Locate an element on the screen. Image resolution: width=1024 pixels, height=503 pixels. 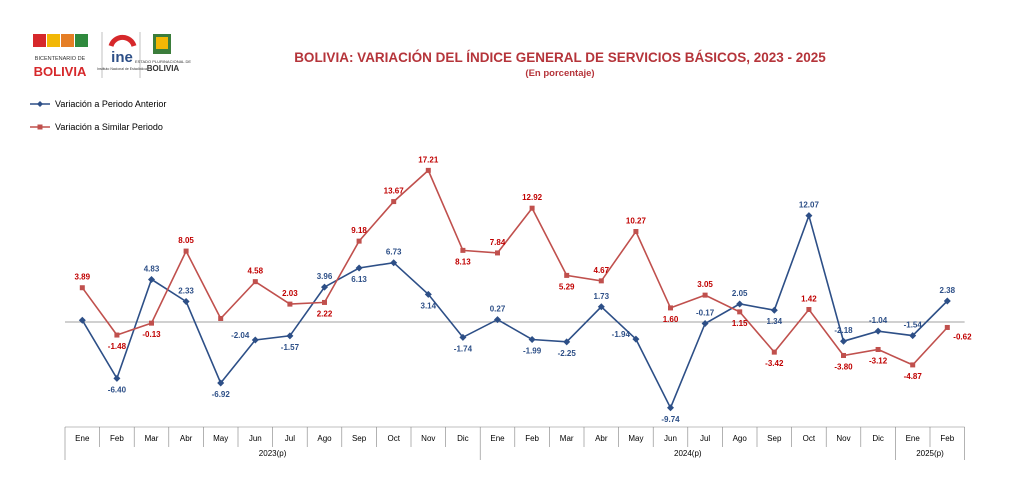
data-label: 6.73 is located at coordinates (394, 252).